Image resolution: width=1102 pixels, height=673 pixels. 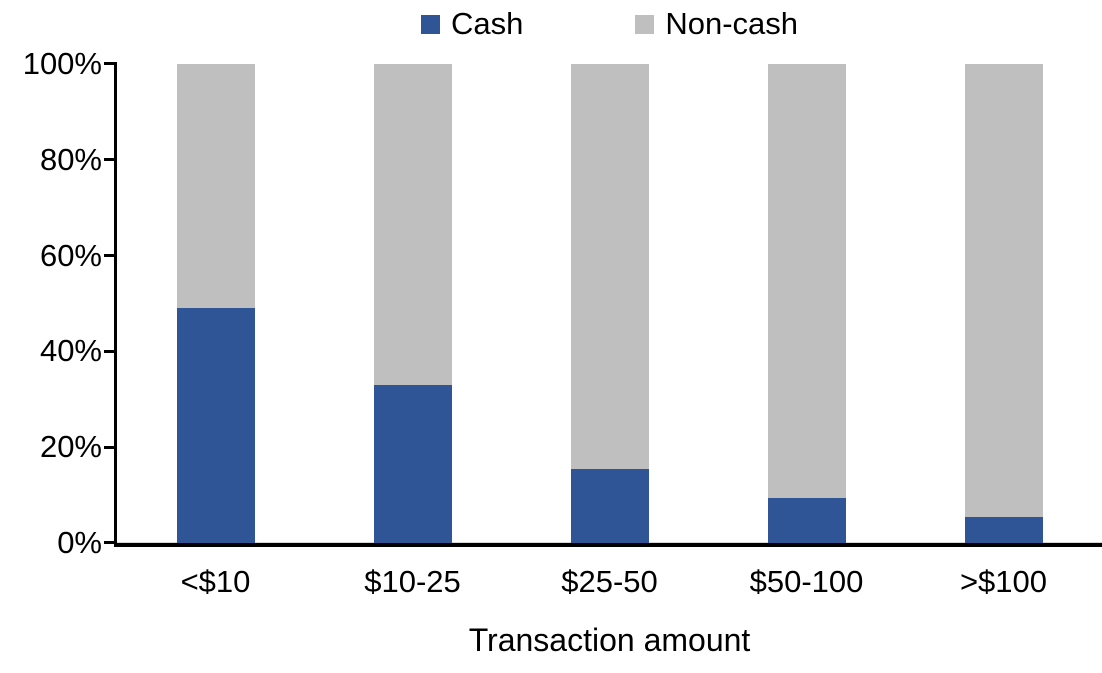 I want to click on y-tick-label-60: 60%, so click(x=70, y=255).